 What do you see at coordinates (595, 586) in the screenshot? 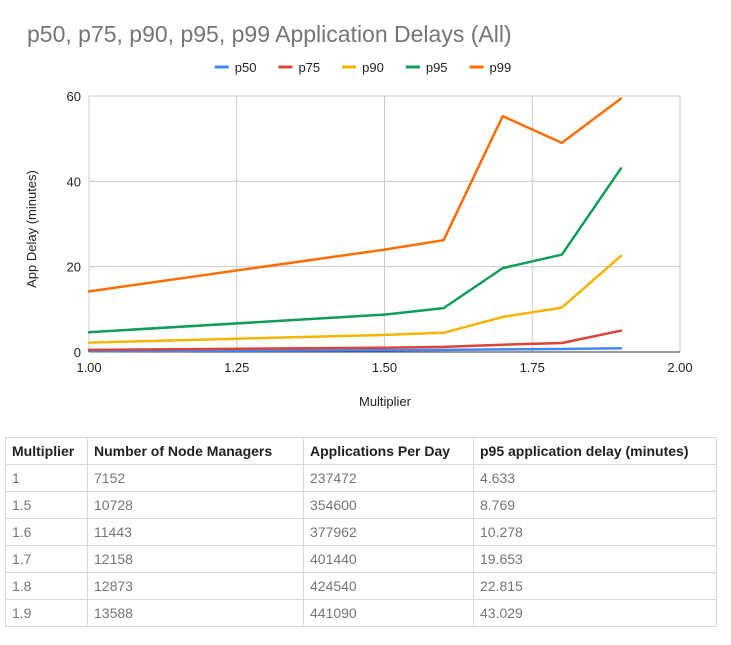
I see `table-cell: 22.815` at bounding box center [595, 586].